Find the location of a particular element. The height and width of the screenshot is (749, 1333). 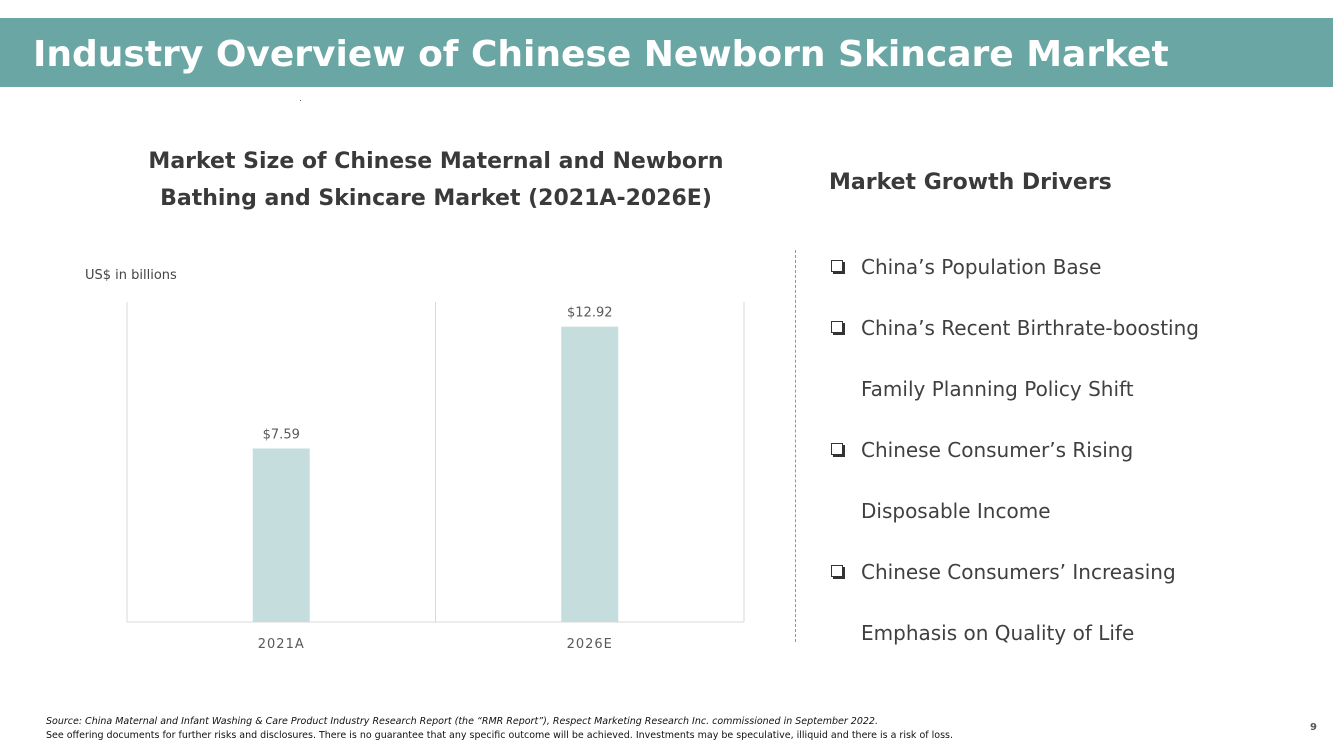

chart-bars is located at coordinates (435, 474).